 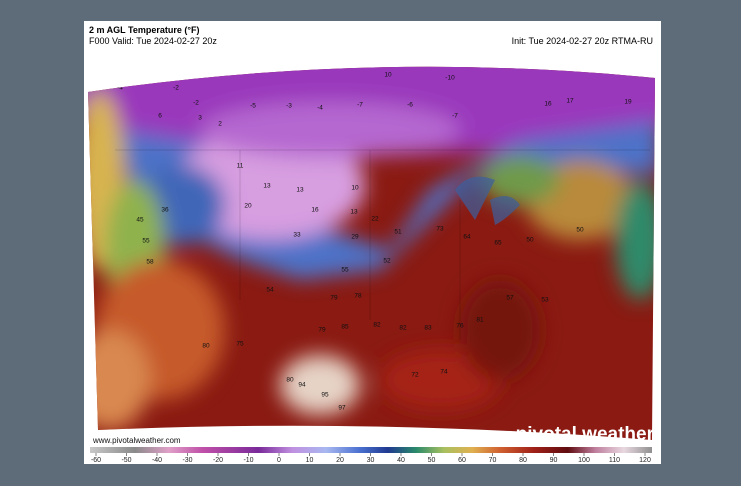 I want to click on station-value: 81, so click(x=480, y=320).